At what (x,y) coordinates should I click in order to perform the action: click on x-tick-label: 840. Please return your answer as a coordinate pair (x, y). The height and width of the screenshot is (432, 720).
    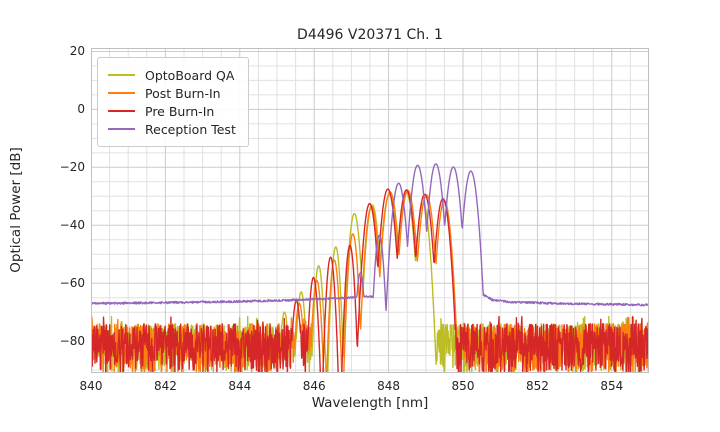
    Looking at the image, I should click on (91, 386).